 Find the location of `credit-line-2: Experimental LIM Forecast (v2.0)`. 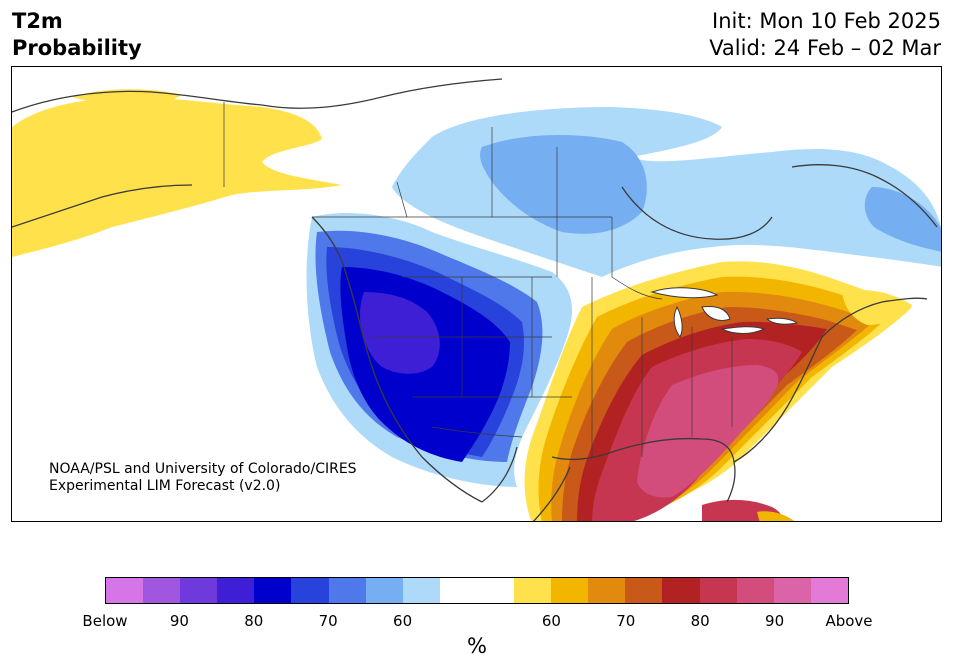

credit-line-2: Experimental LIM Forecast (v2.0) is located at coordinates (165, 486).